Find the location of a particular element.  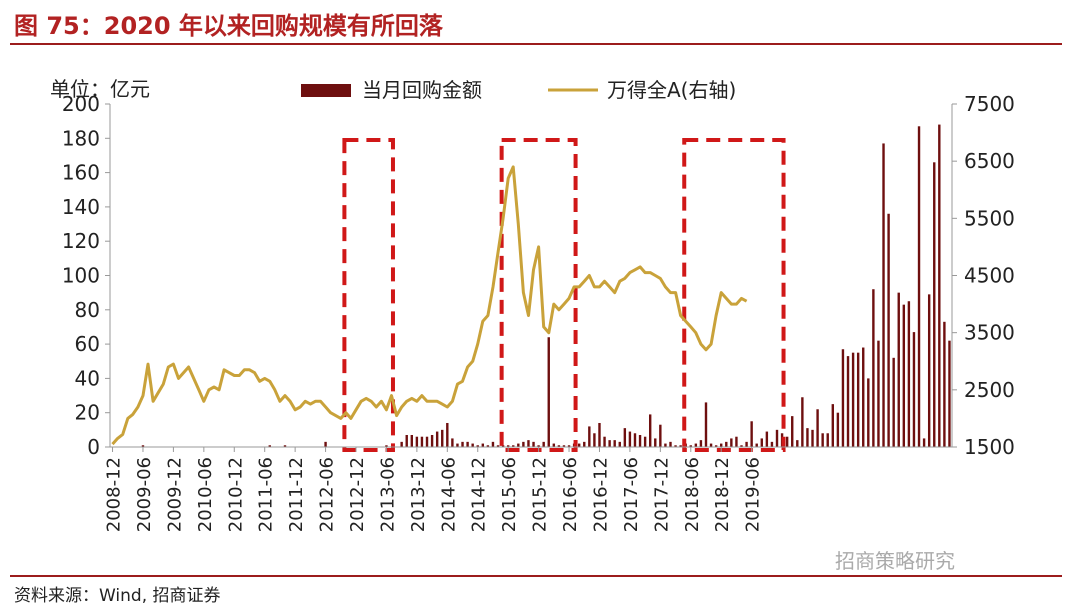

footer-divider is located at coordinates (536, 576).